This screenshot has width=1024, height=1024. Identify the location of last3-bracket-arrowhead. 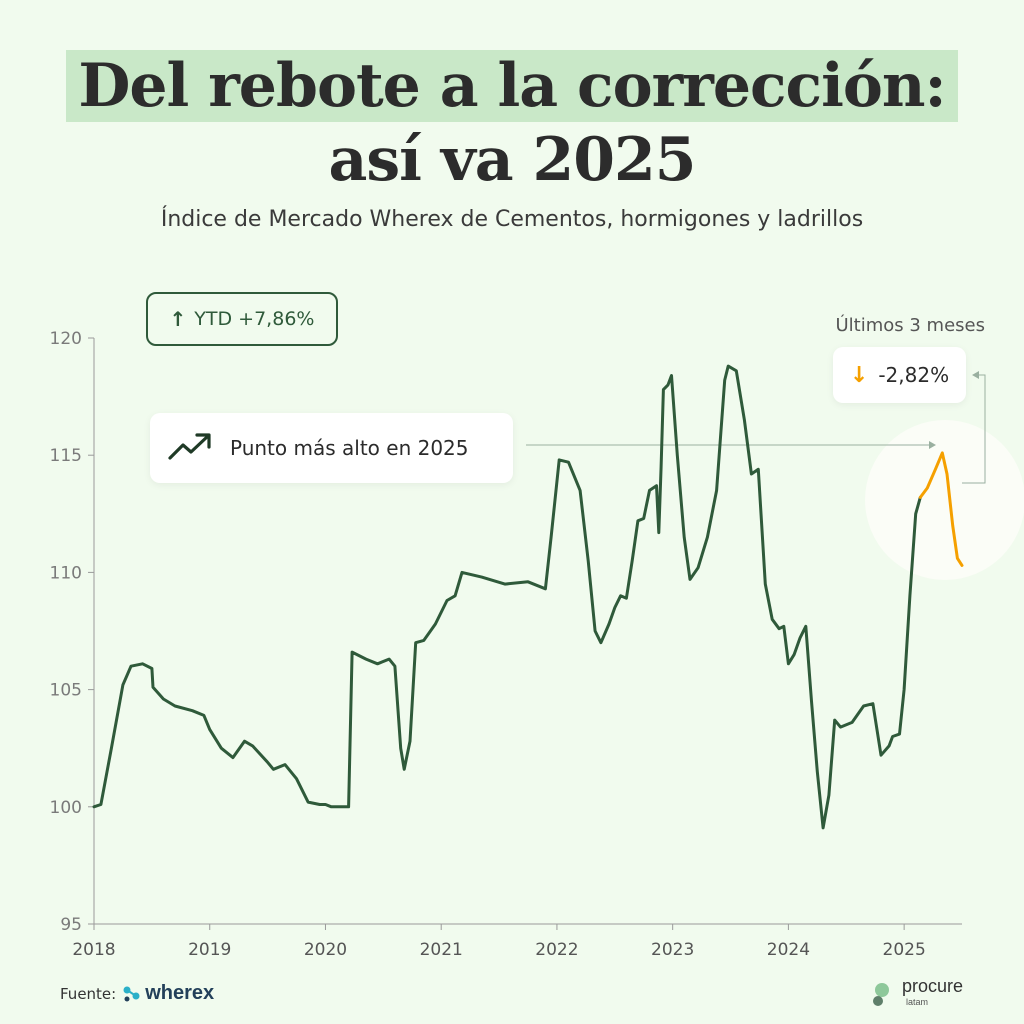
(975, 375).